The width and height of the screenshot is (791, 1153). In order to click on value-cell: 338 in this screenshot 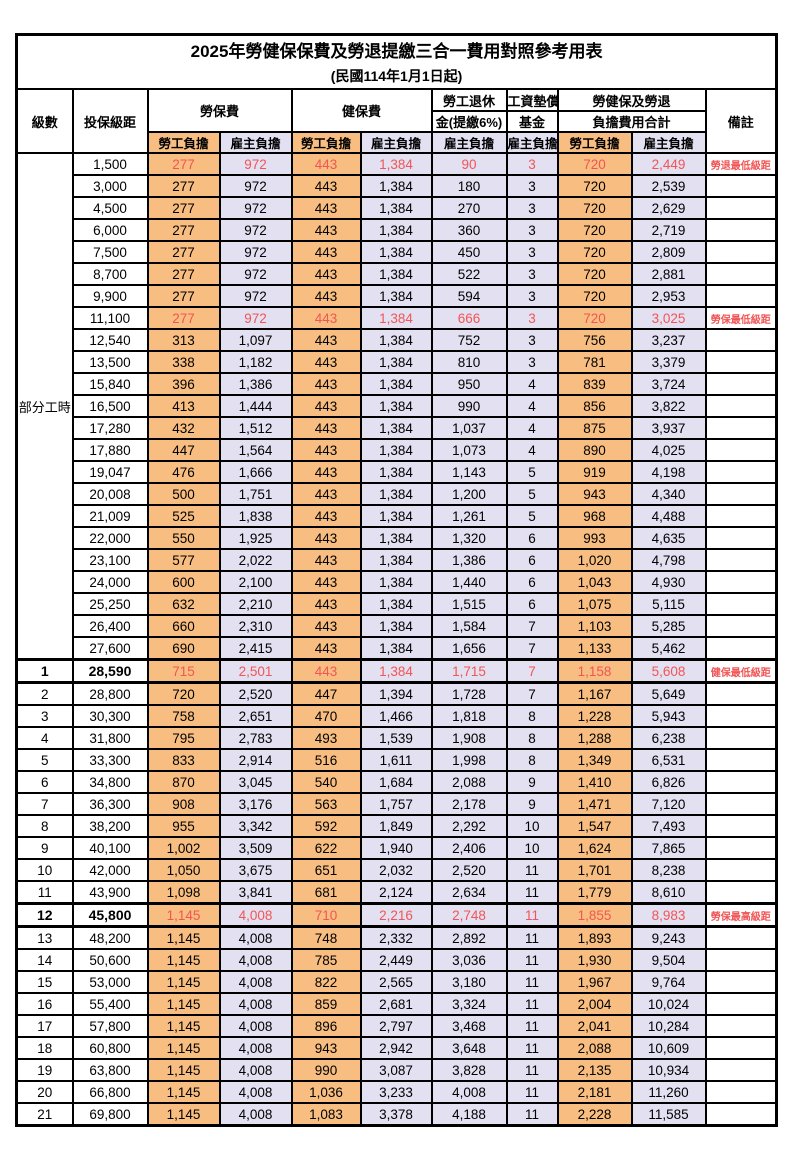, I will do `click(183, 362)`.